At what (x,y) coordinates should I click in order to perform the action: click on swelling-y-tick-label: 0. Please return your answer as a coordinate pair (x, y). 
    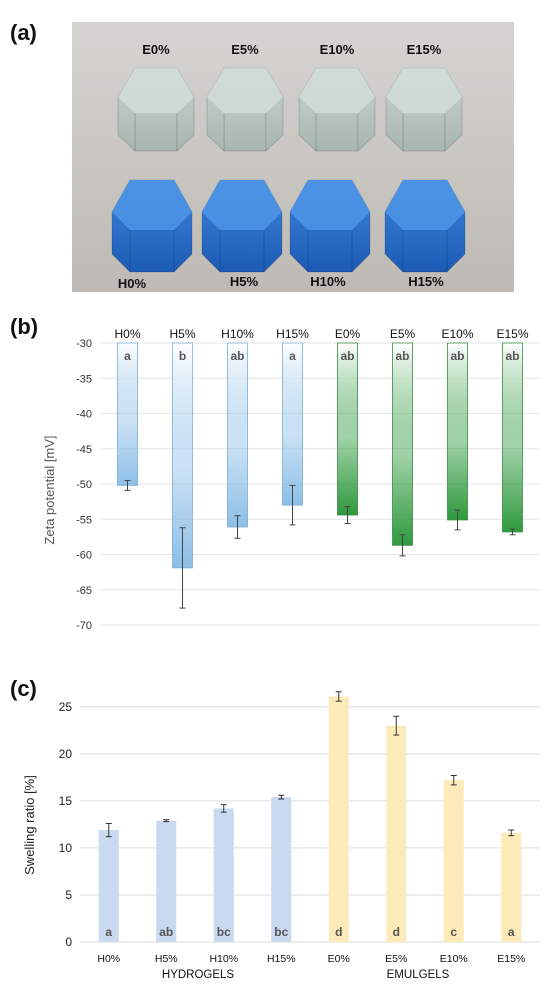
    Looking at the image, I should click on (68, 942).